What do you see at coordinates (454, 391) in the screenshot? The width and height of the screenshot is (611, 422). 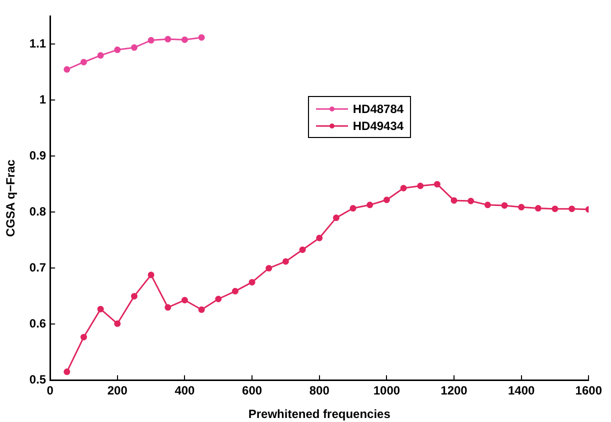 I see `x-tick-label: 1200` at bounding box center [454, 391].